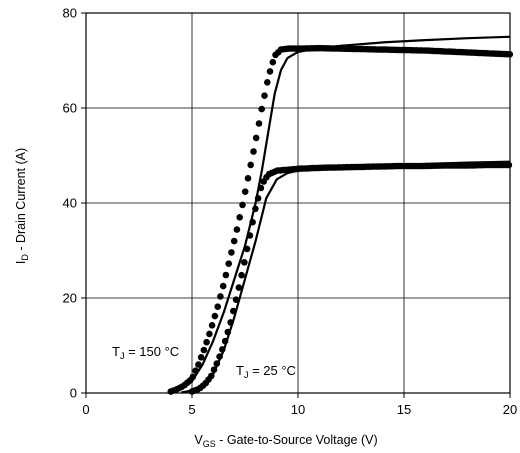 The height and width of the screenshot is (453, 520). What do you see at coordinates (145, 352) in the screenshot?
I see `annotation-tj-150: TJ = 150 °C` at bounding box center [145, 352].